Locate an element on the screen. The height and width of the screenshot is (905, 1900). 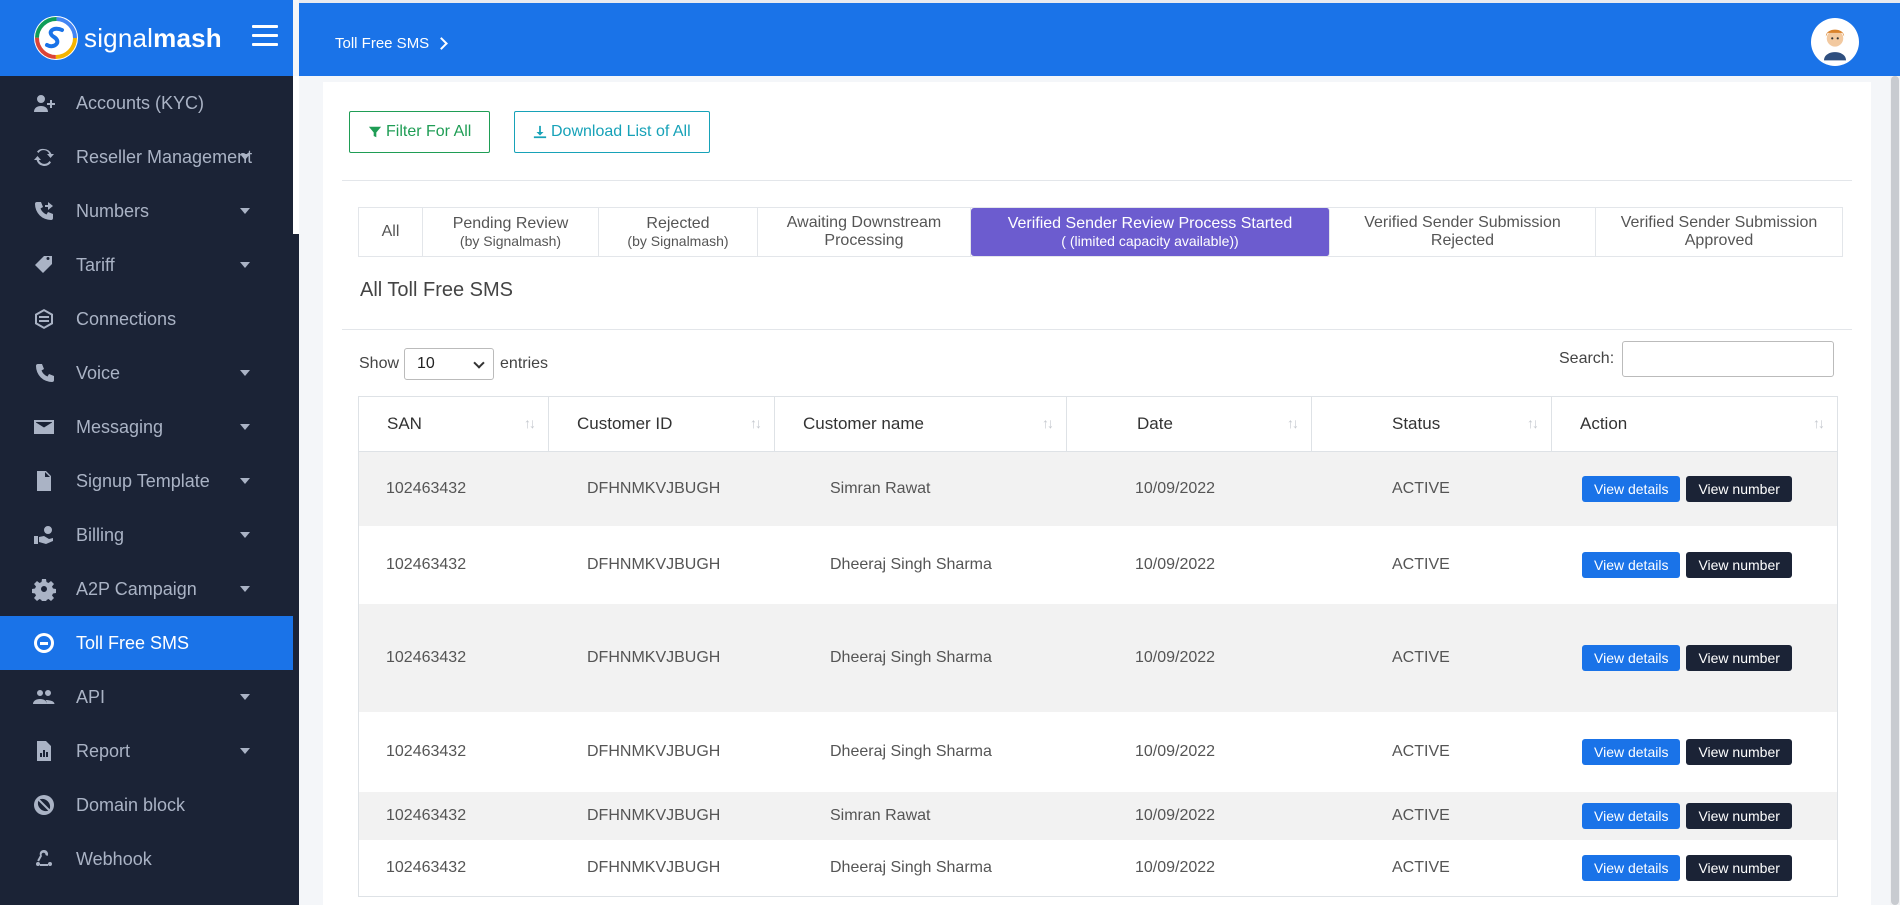
column-header-customer-id: Customer ID ↑↓ is located at coordinates (662, 424).